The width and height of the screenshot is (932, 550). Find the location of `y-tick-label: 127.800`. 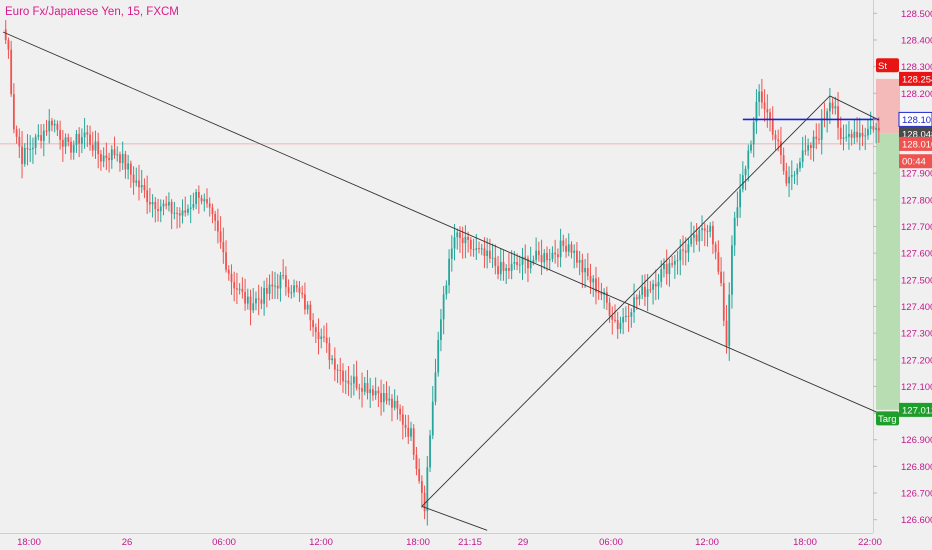

y-tick-label: 127.800 is located at coordinates (916, 200).